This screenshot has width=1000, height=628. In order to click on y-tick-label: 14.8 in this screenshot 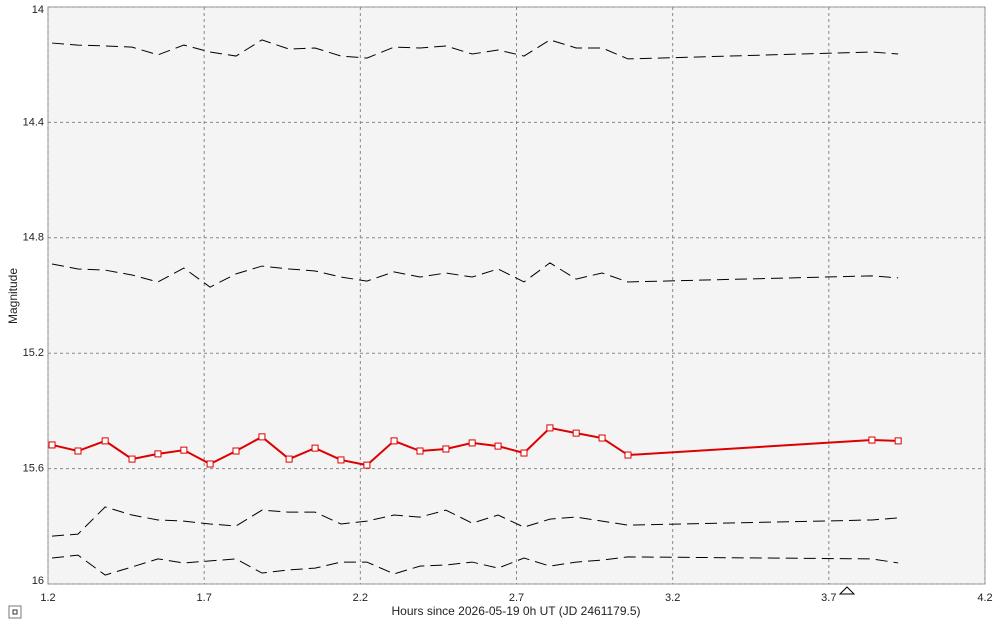, I will do `click(33, 238)`.